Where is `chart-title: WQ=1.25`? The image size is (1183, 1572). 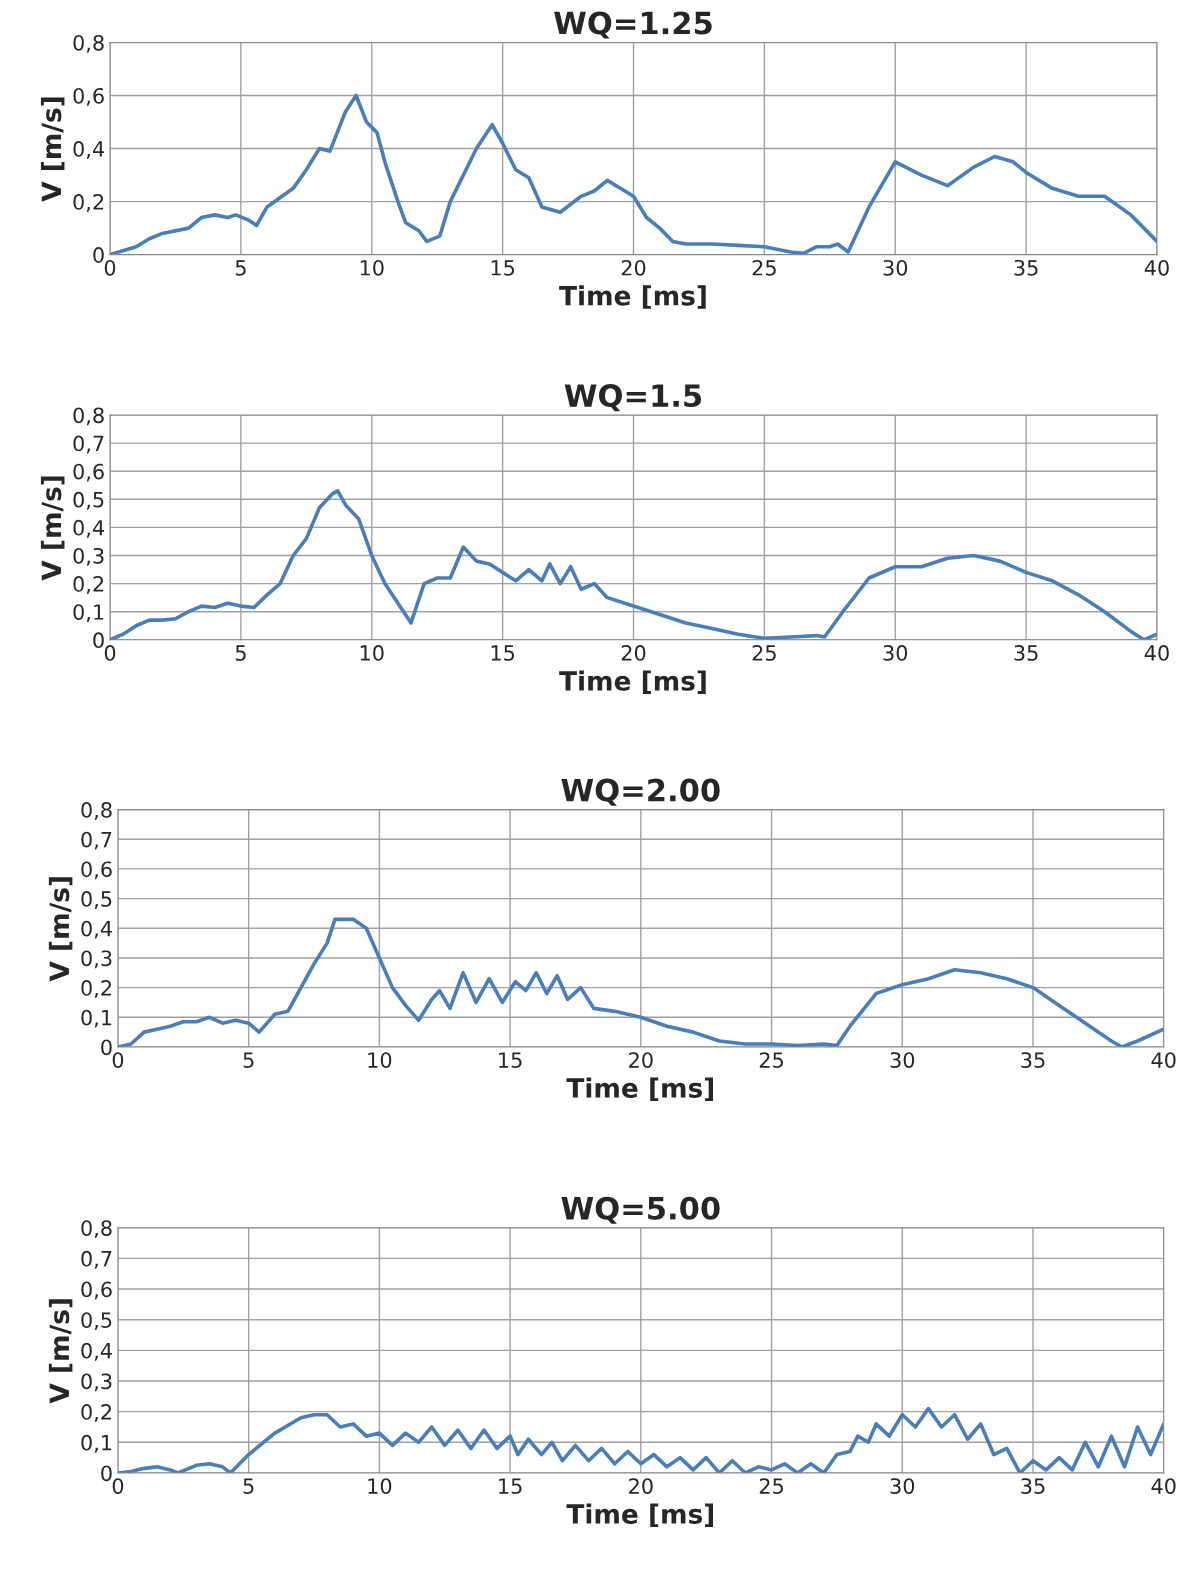 chart-title: WQ=1.25 is located at coordinates (633, 25).